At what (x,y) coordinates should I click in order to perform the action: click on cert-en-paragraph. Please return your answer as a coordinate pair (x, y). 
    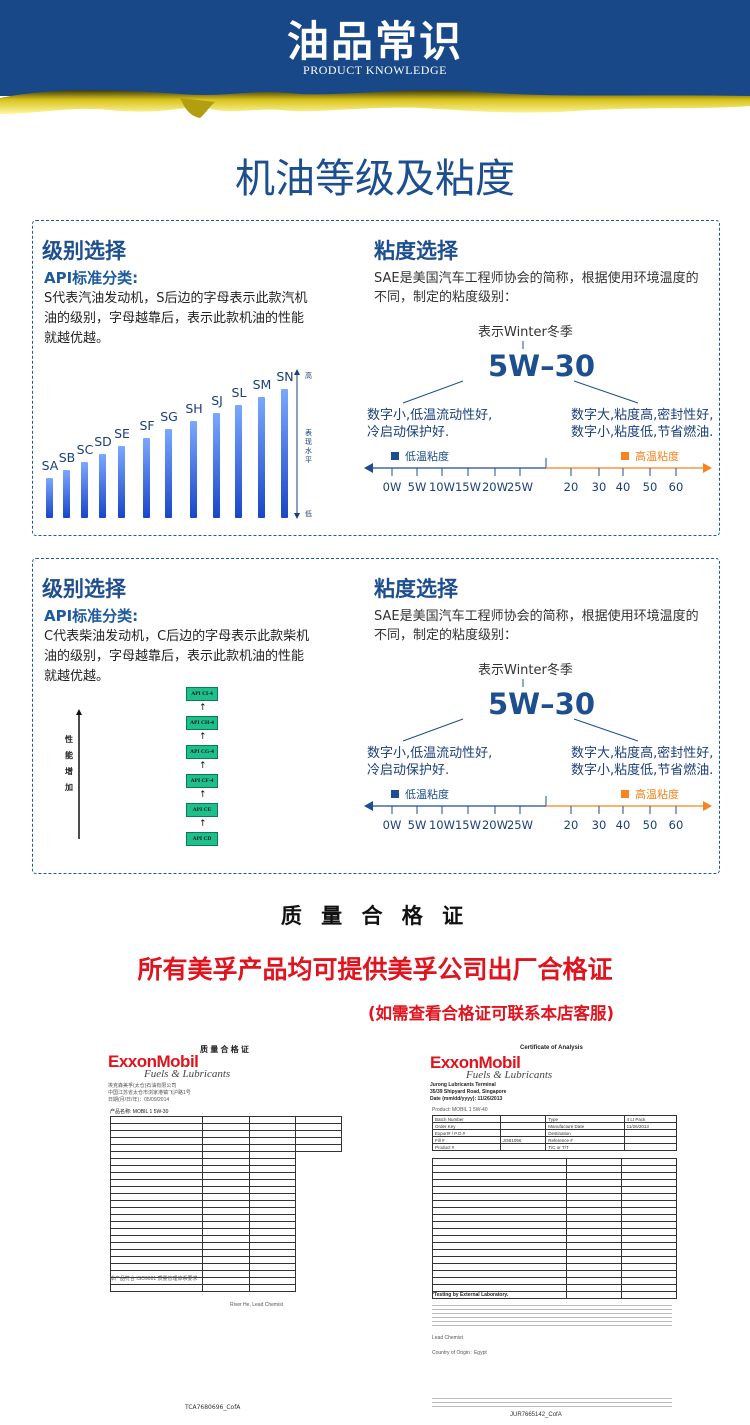
    Looking at the image, I should click on (552, 1315).